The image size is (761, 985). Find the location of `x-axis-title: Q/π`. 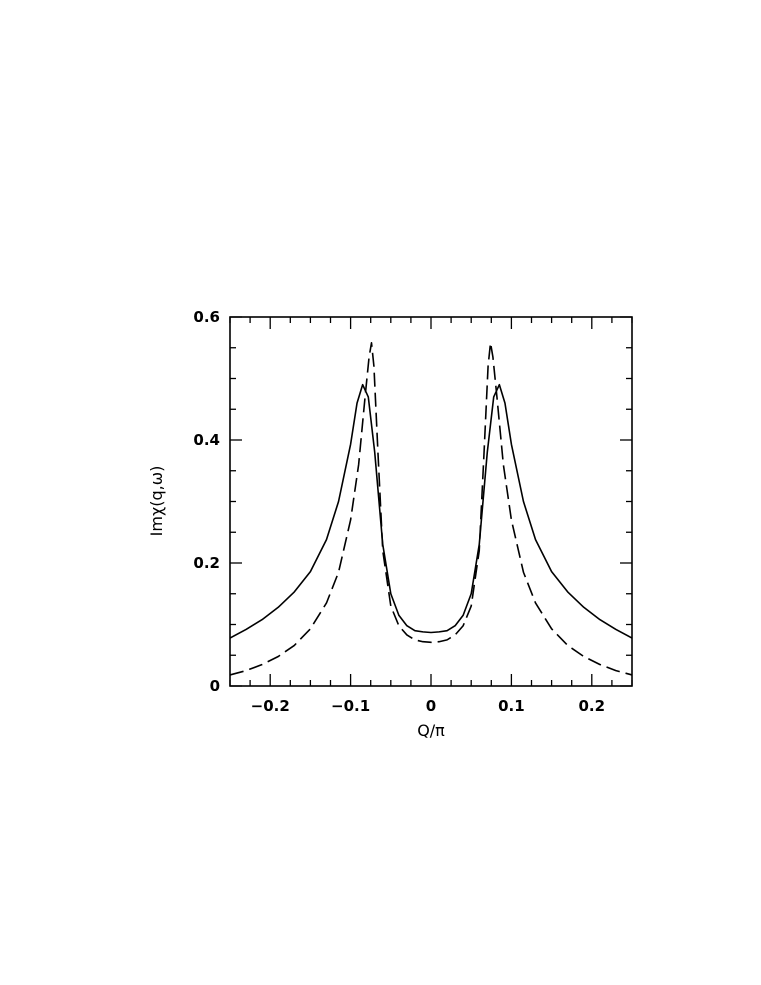

x-axis-title: Q/π is located at coordinates (431, 730).